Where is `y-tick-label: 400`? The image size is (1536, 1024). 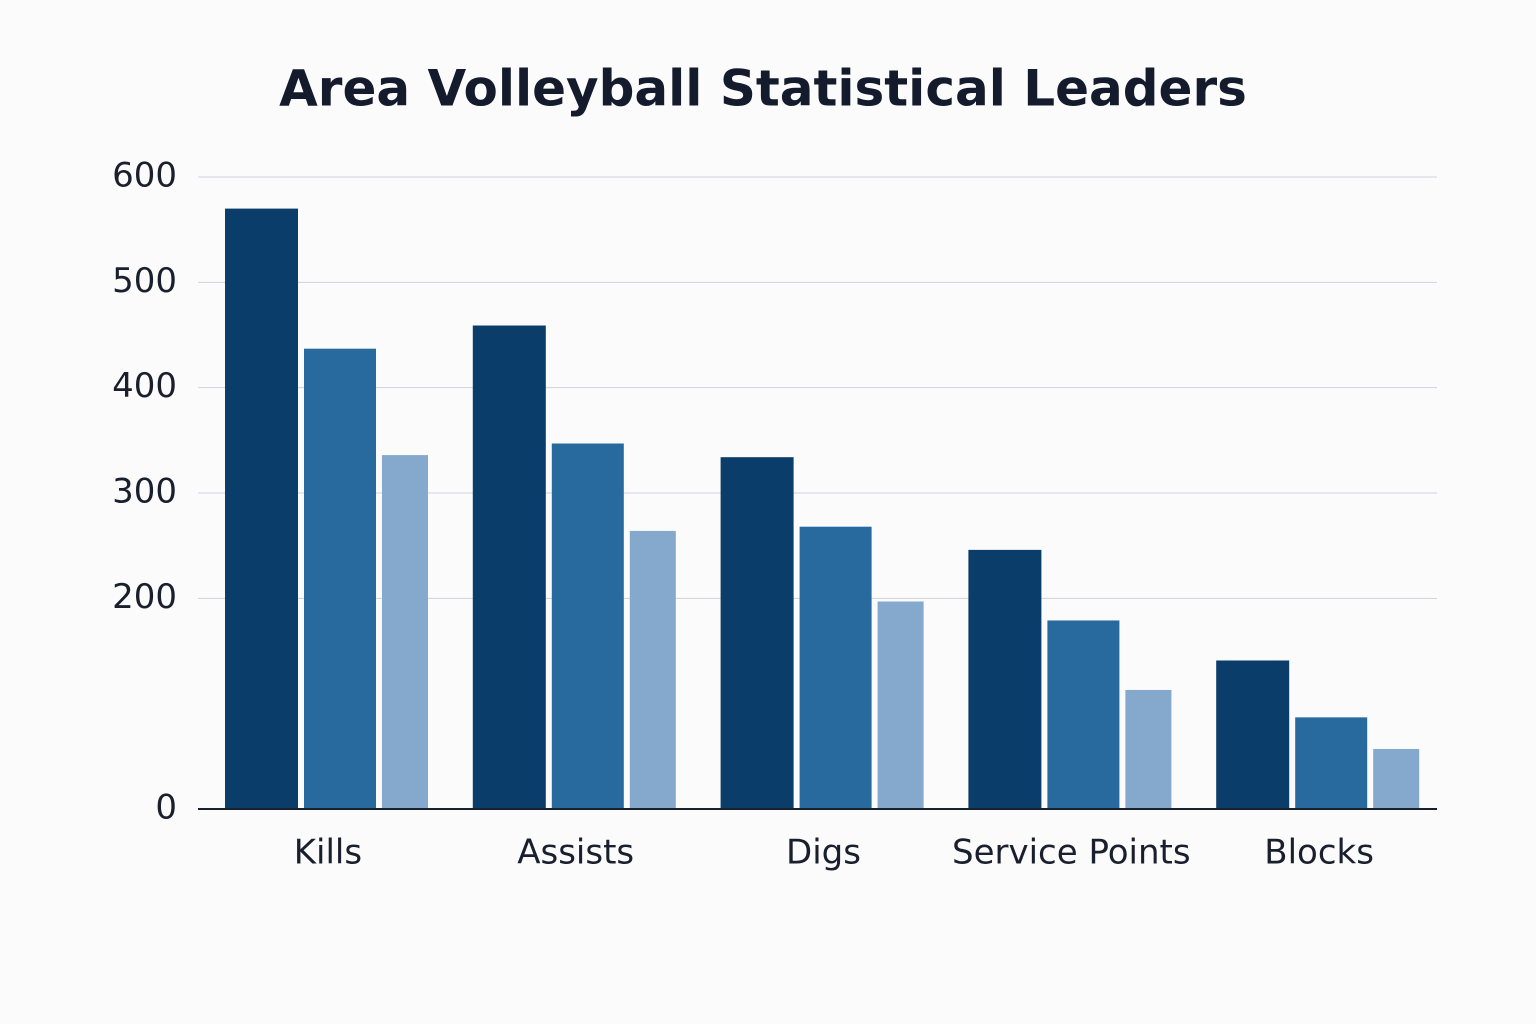 y-tick-label: 400 is located at coordinates (144, 386).